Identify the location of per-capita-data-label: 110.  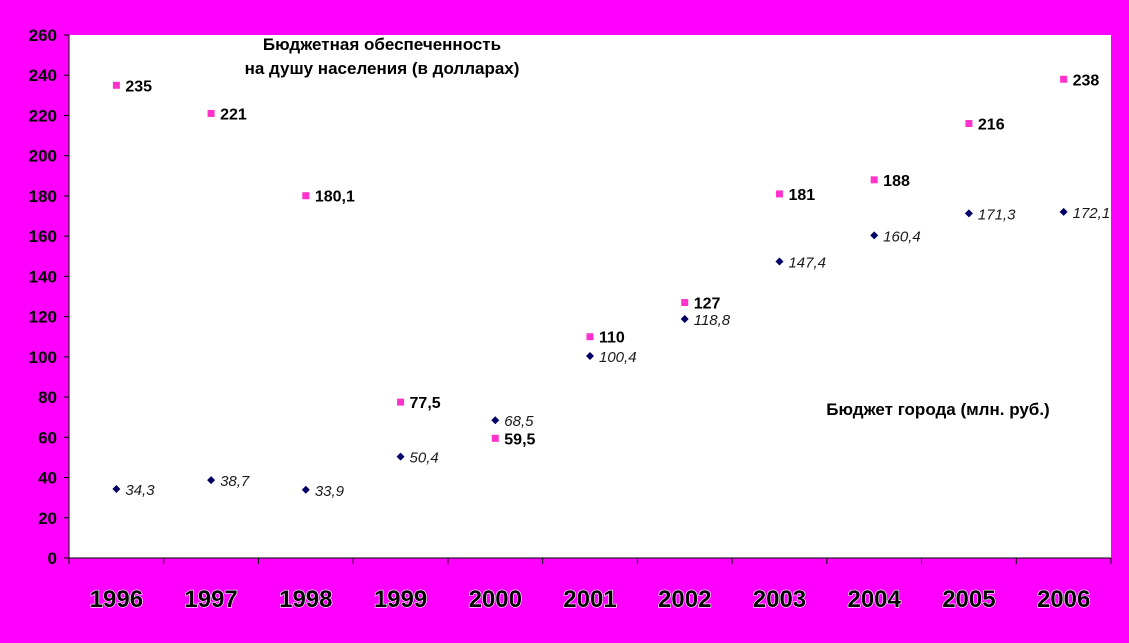
(612, 338).